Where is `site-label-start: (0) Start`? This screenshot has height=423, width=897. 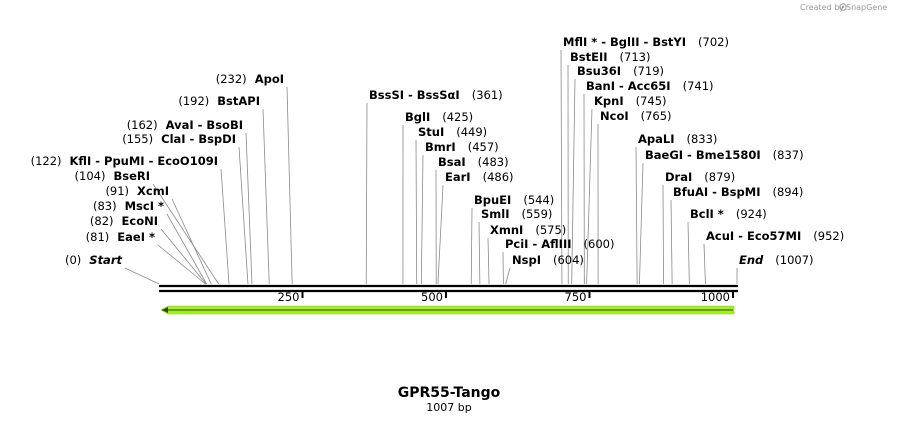
site-label-start: (0) Start is located at coordinates (94, 260).